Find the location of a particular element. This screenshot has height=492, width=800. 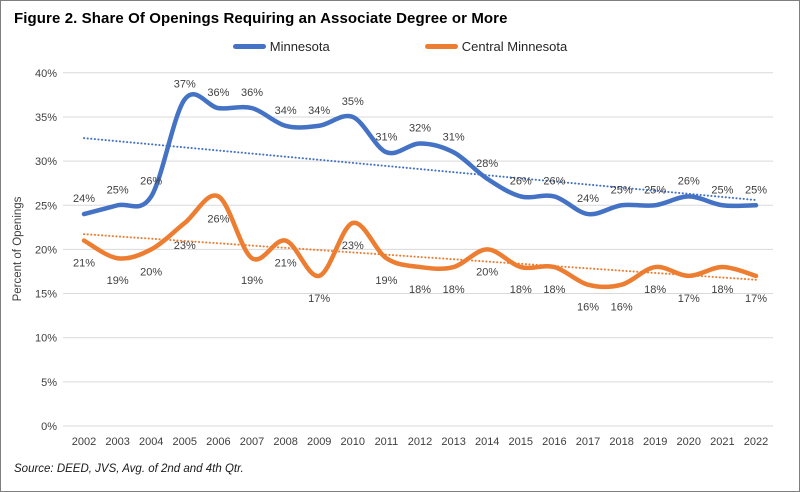

y-tick-label: 0% is located at coordinates (49, 427).